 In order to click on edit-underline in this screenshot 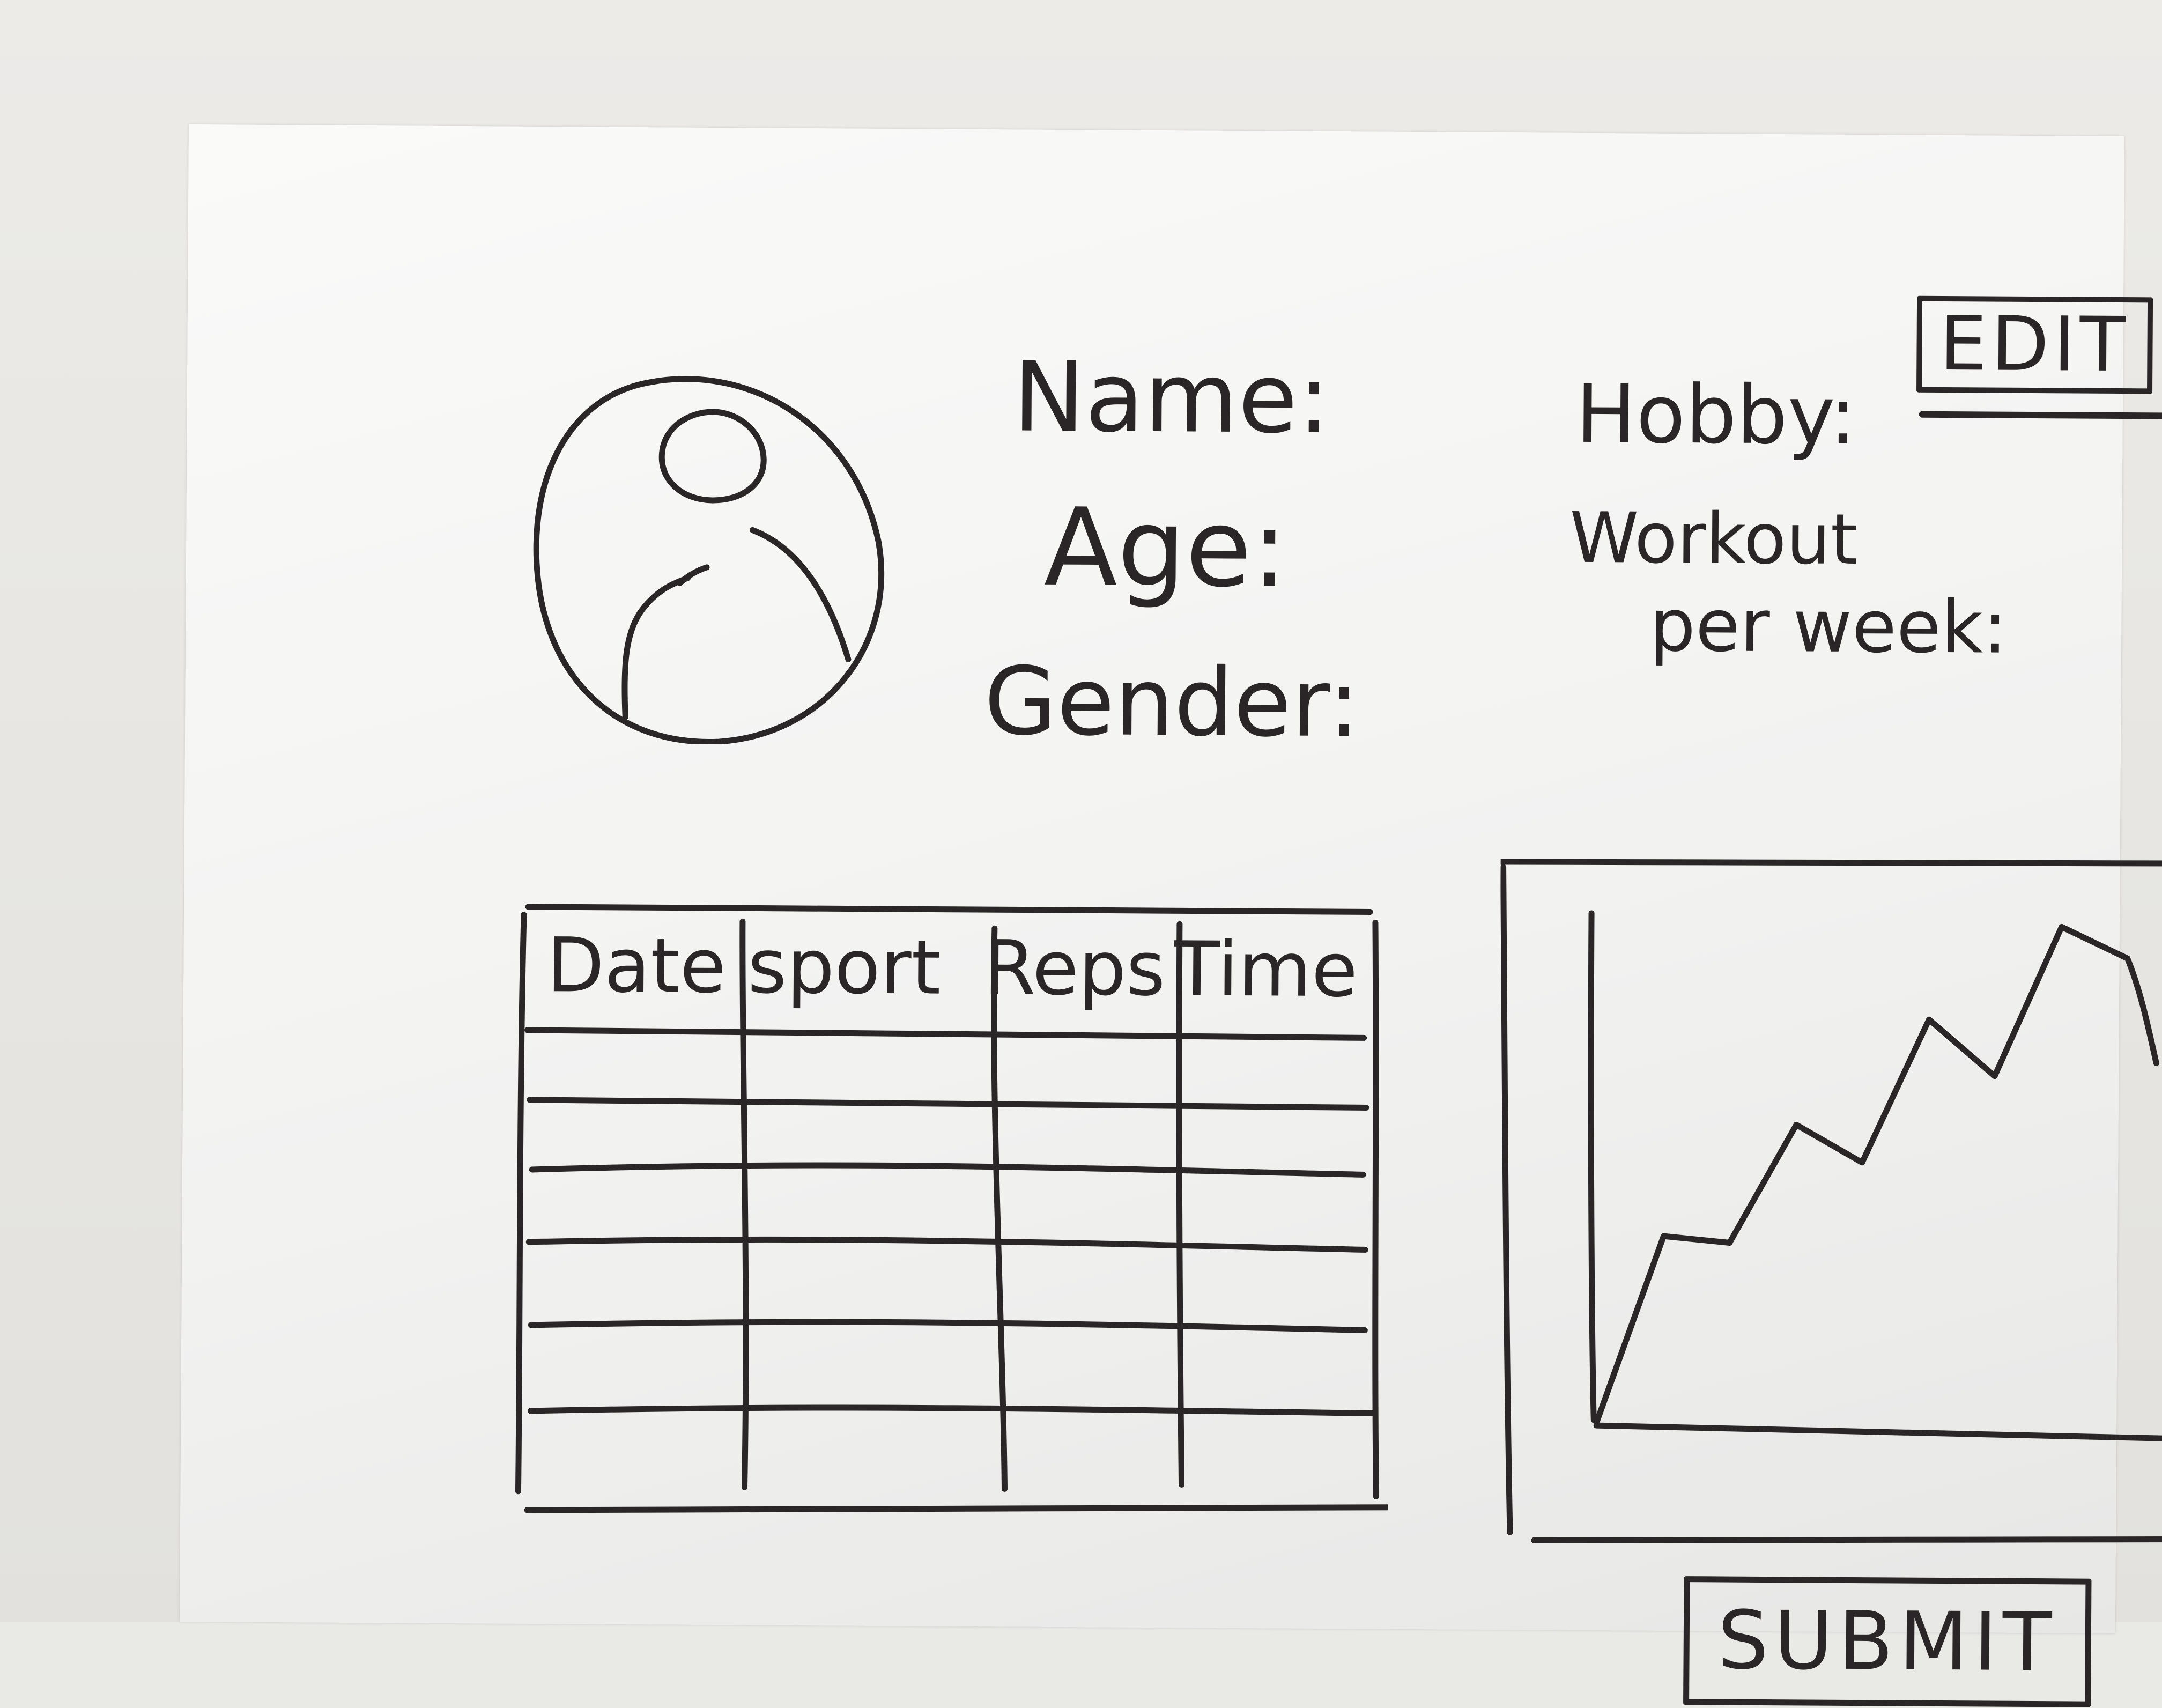, I will do `click(2040, 415)`.